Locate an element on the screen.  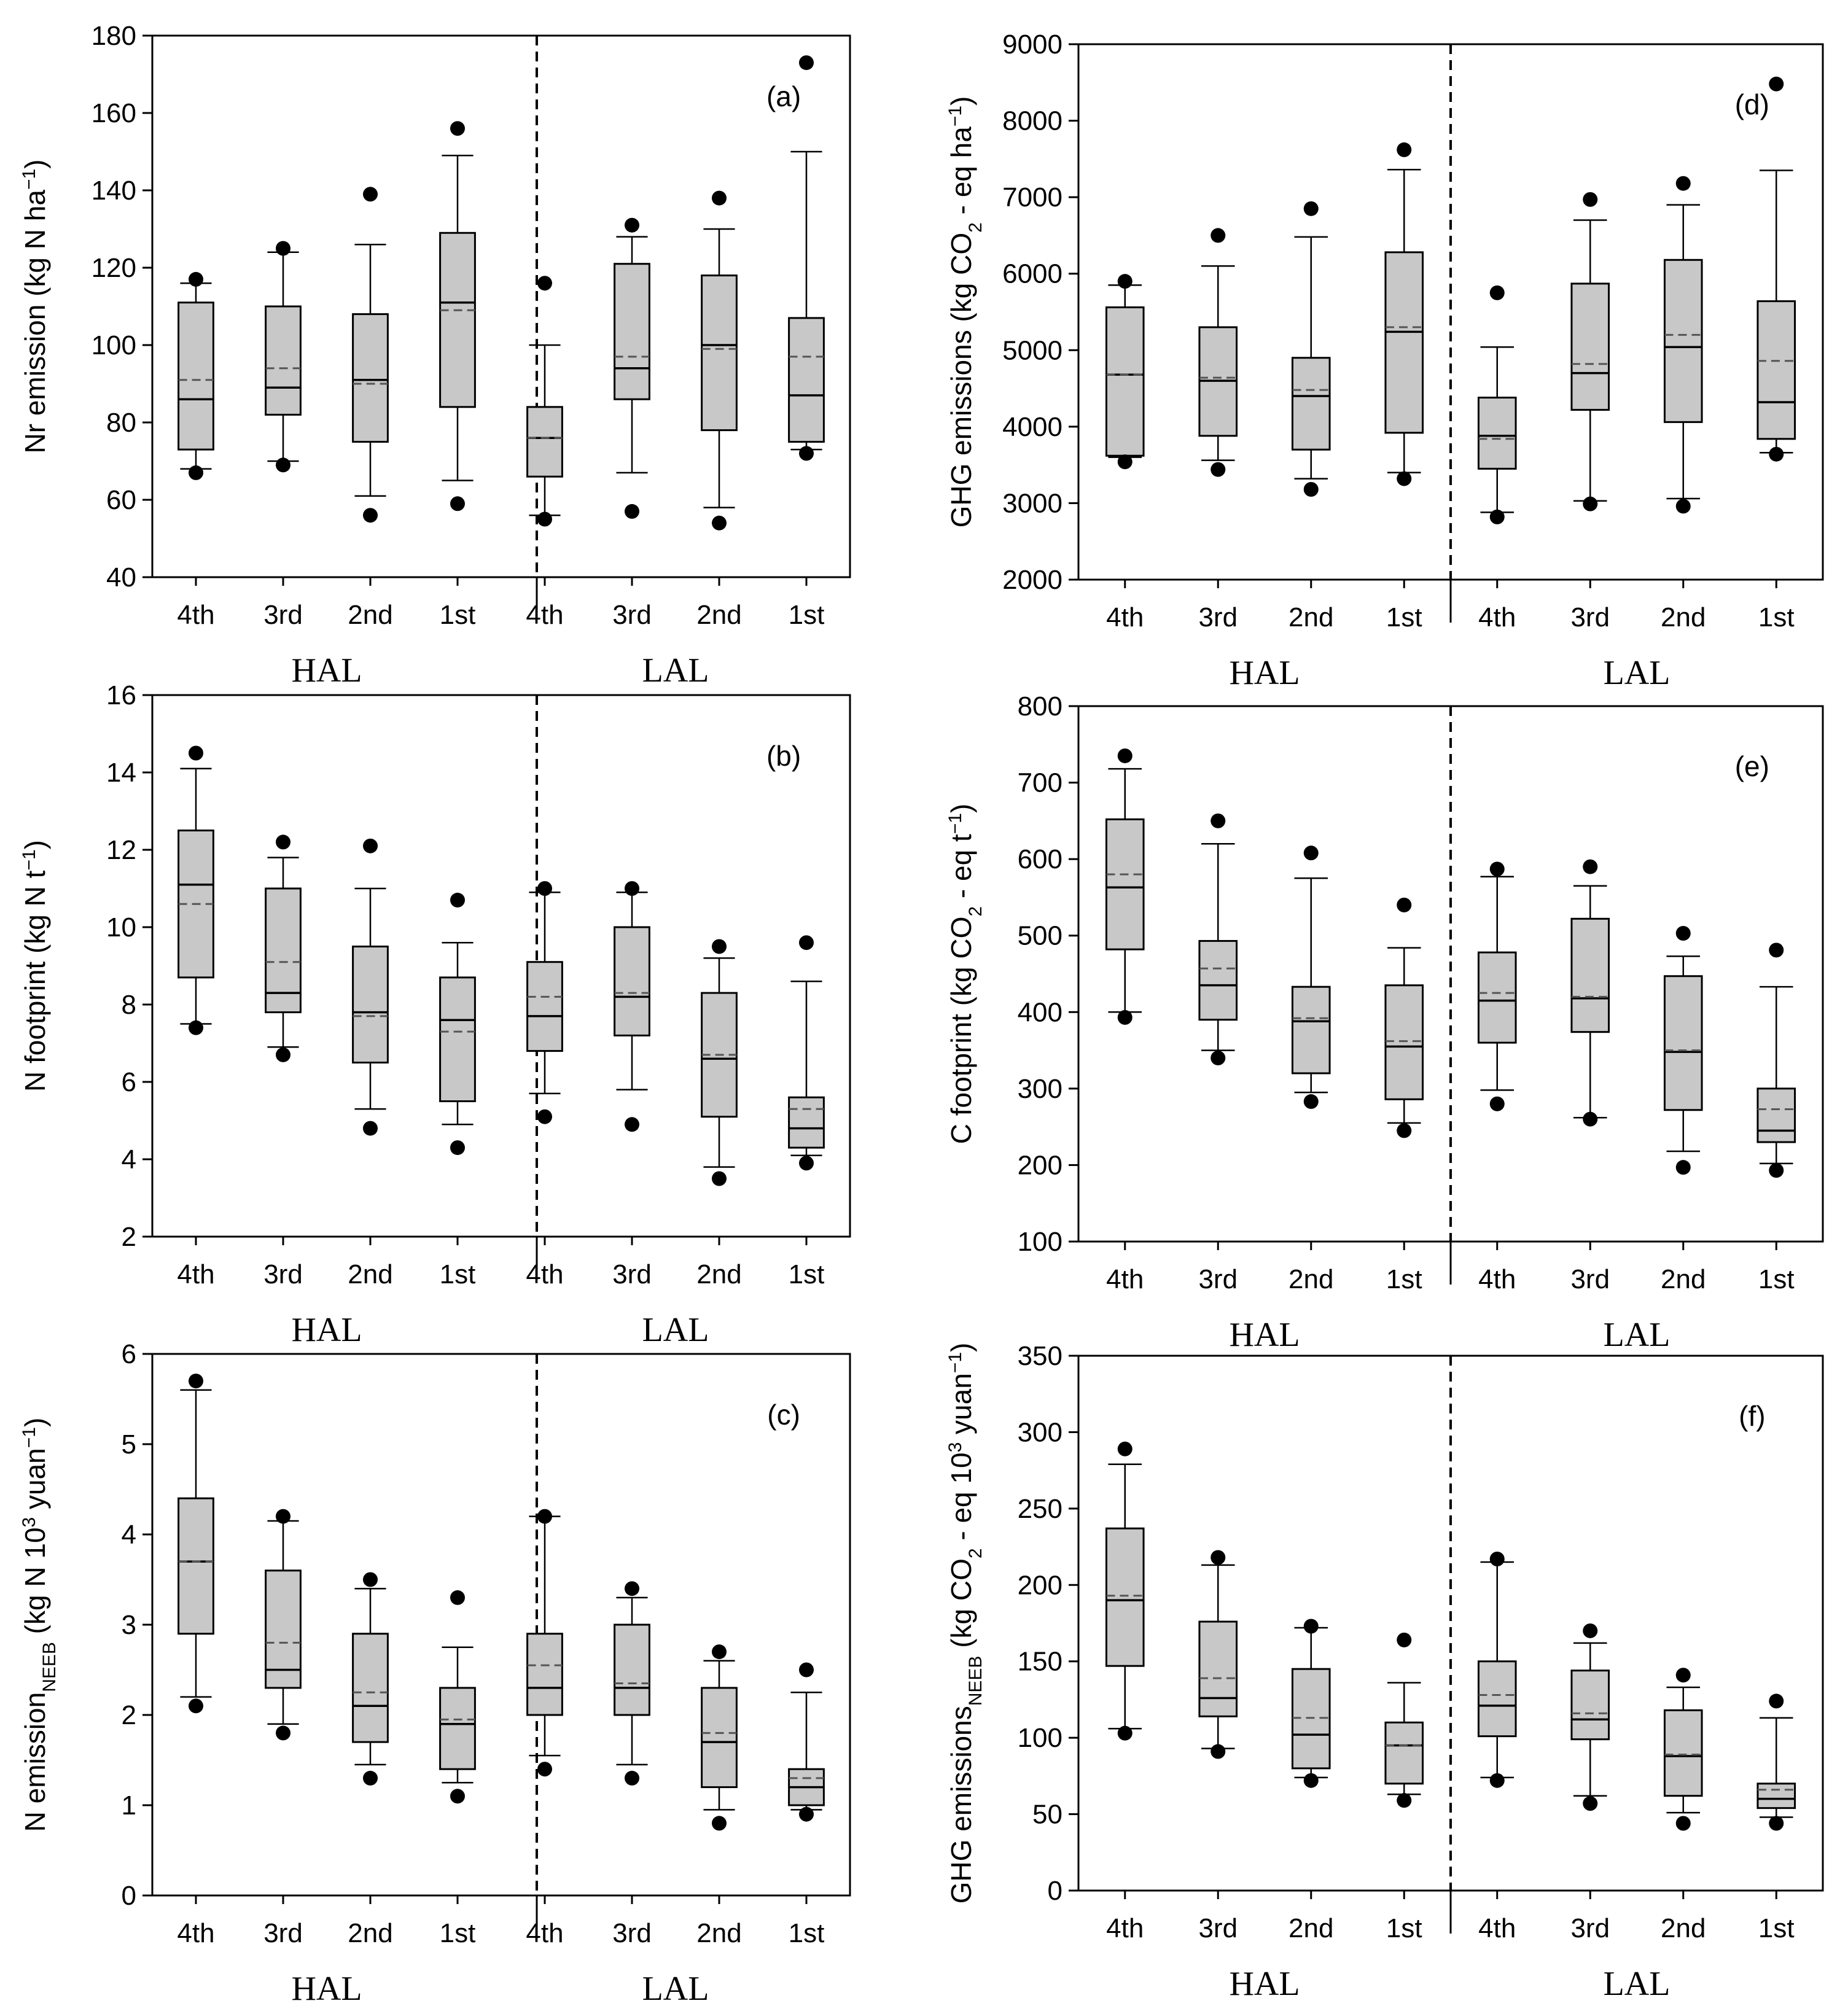
y-tick-label: 150 is located at coordinates (1040, 1662).